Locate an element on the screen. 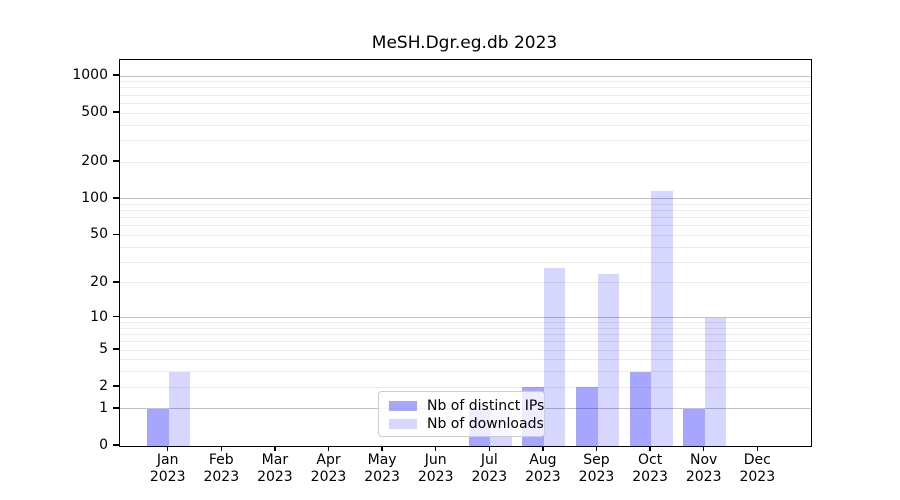  legend-swatch-downloads is located at coordinates (403, 424).